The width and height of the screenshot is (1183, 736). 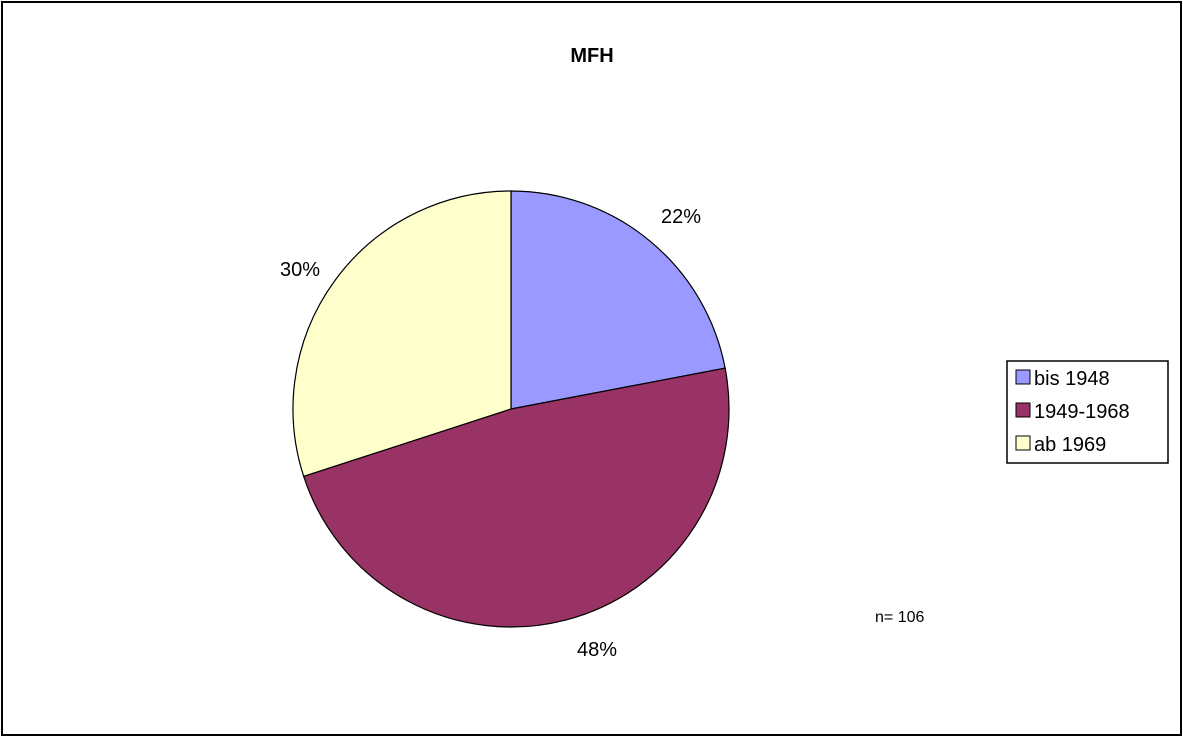 What do you see at coordinates (591, 56) in the screenshot?
I see `chart-title: MFH` at bounding box center [591, 56].